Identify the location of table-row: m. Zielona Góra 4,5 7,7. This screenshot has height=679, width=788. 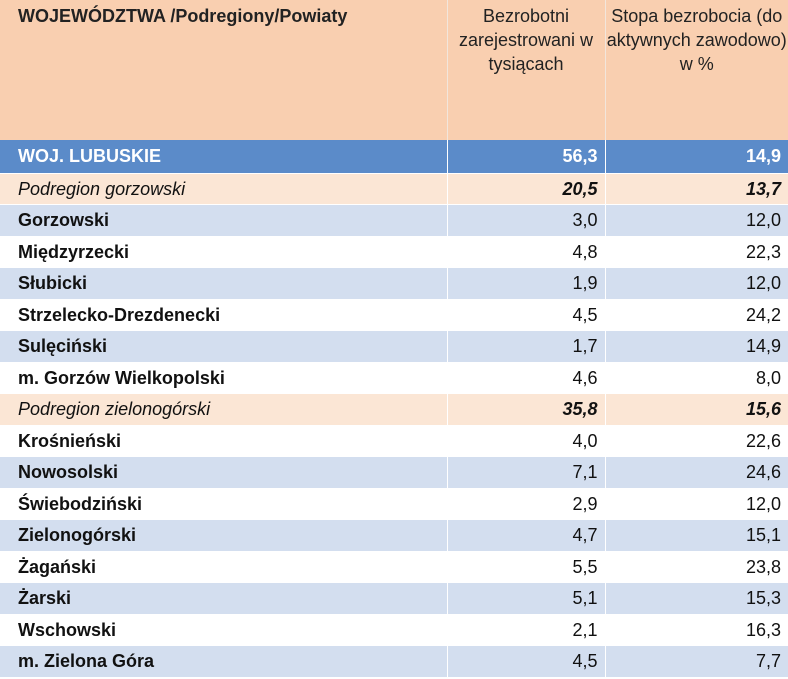
(394, 661).